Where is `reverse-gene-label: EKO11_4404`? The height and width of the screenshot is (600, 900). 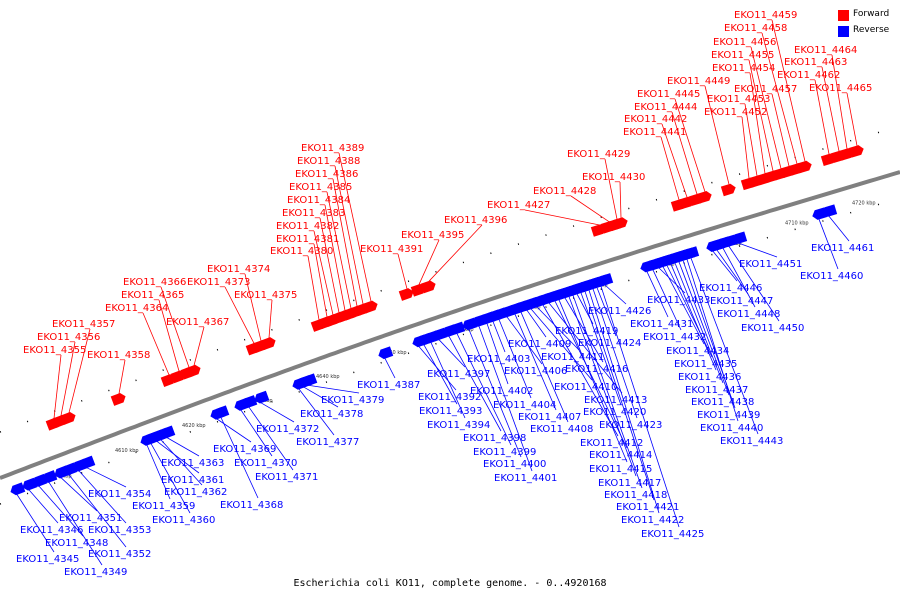
reverse-gene-label: EKO11_4404 is located at coordinates (524, 405).